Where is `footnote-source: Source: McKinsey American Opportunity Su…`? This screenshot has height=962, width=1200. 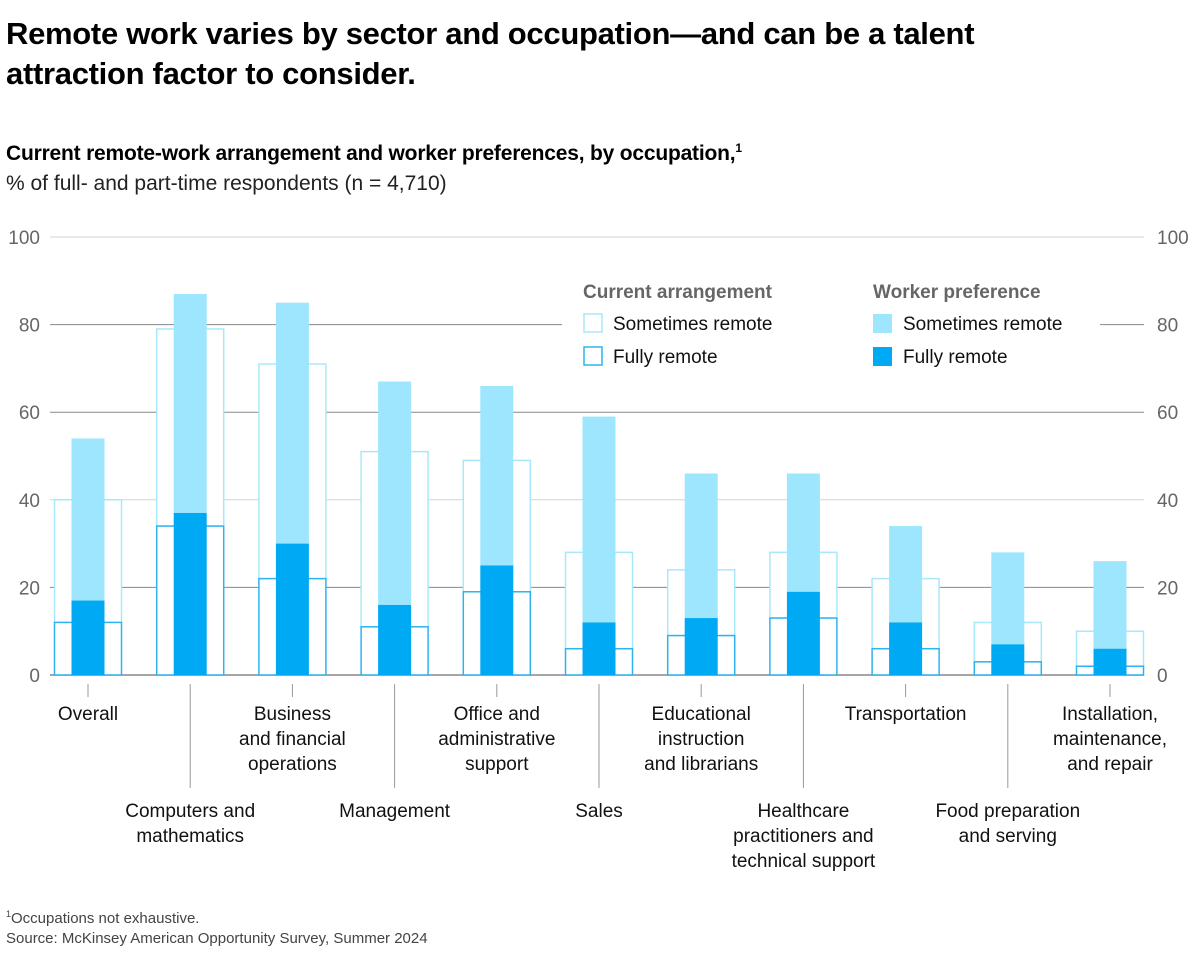 footnote-source: Source: McKinsey American Opportunity Su… is located at coordinates (217, 938).